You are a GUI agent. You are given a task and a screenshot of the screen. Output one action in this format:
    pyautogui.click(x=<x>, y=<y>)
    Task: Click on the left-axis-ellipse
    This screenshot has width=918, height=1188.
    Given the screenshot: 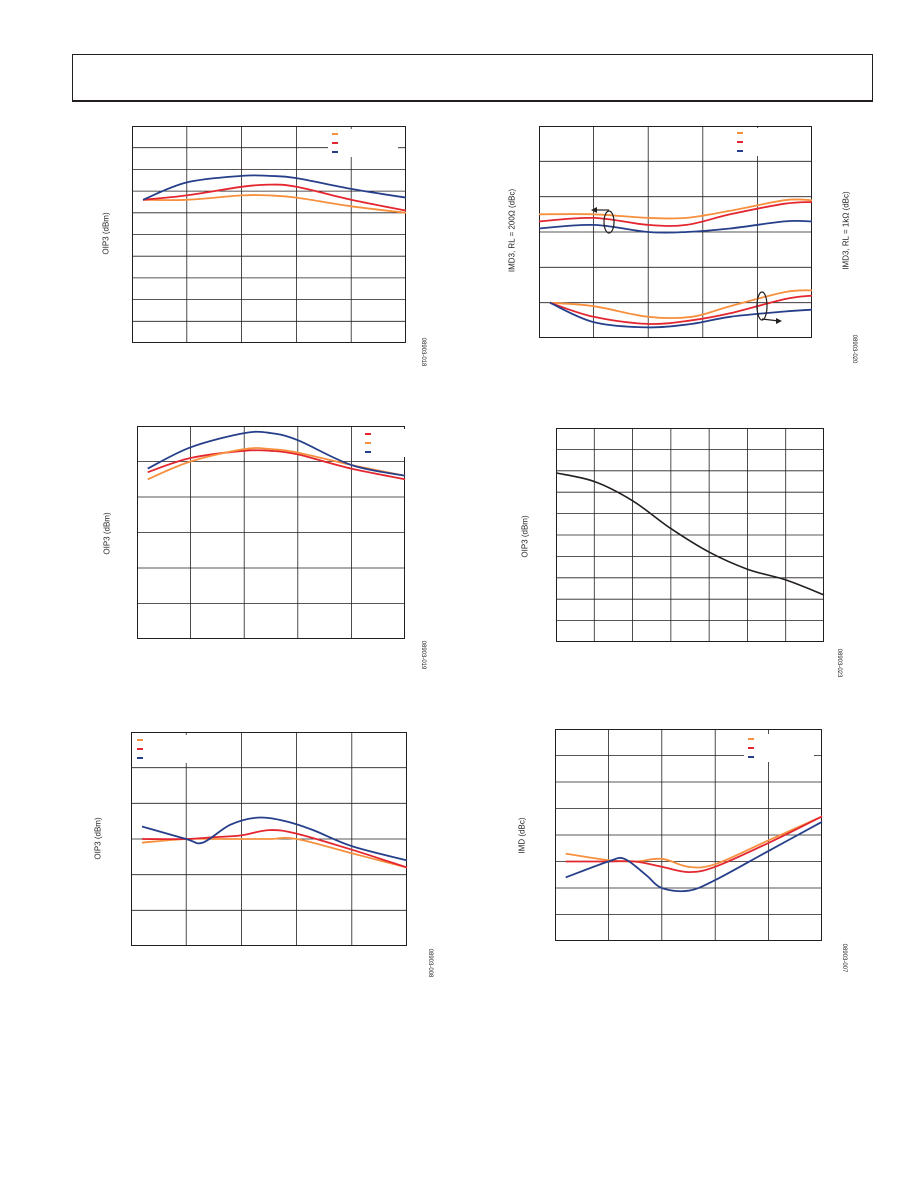 What is the action you would take?
    pyautogui.click(x=609, y=222)
    